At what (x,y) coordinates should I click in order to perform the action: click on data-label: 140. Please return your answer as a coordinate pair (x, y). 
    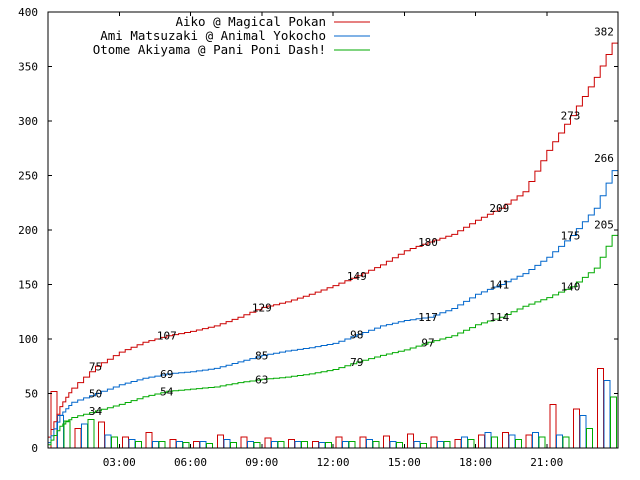
    Looking at the image, I should click on (571, 287).